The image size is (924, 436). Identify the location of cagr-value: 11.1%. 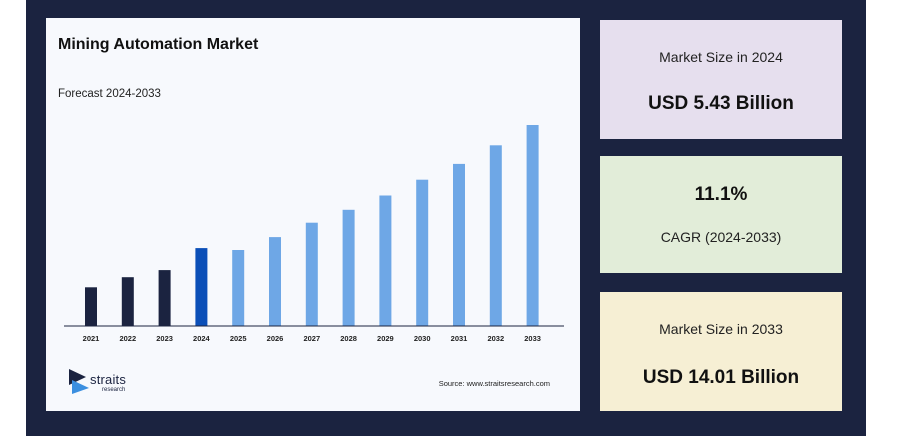
(721, 194).